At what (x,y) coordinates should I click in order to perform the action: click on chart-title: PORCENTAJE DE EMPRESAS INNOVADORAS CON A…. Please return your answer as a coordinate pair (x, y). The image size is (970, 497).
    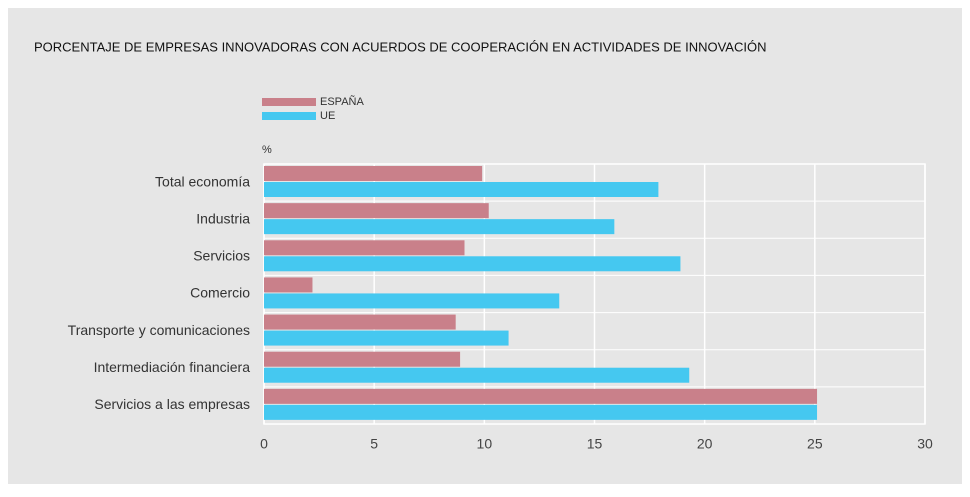
    Looking at the image, I should click on (400, 46).